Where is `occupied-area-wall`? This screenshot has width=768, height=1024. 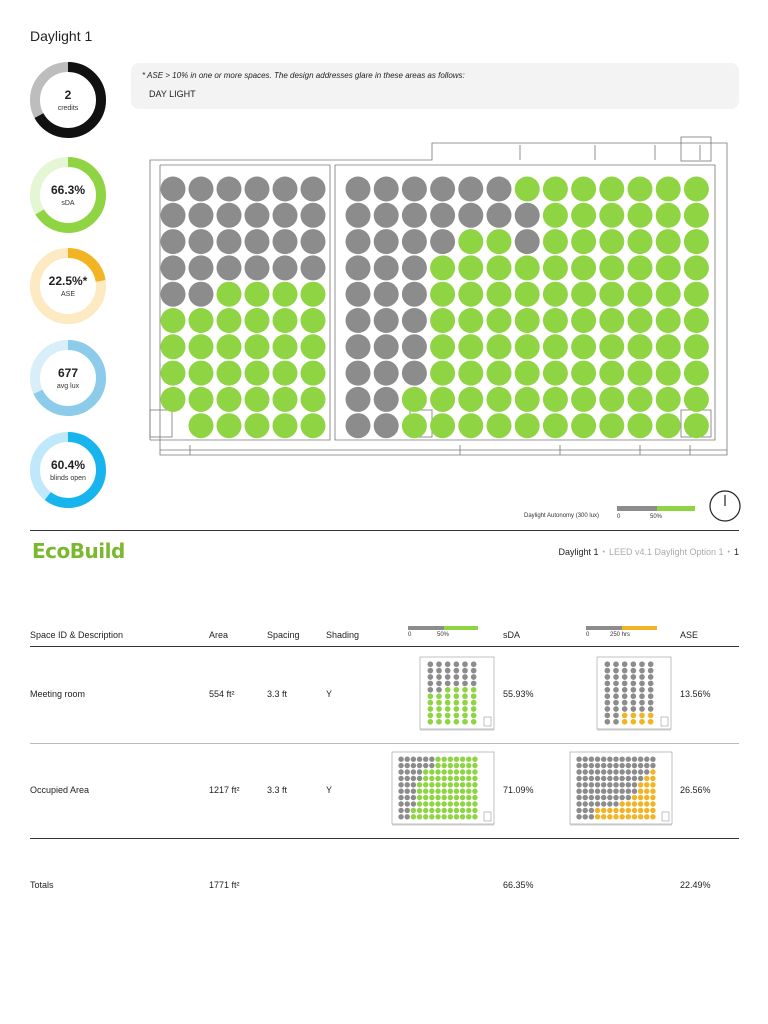 occupied-area-wall is located at coordinates (525, 302).